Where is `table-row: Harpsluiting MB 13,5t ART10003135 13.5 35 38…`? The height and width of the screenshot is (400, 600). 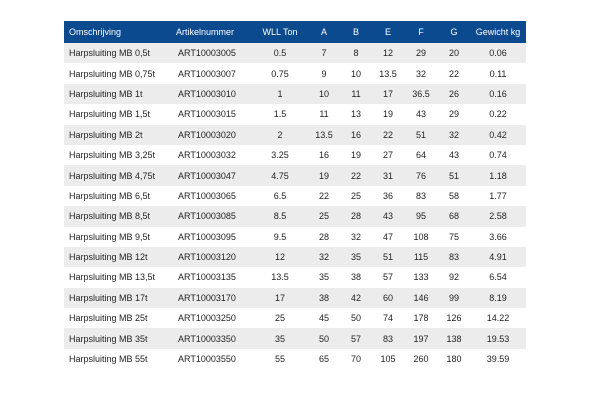
table-row: Harpsluiting MB 13,5t ART10003135 13.5 35 38… is located at coordinates (295, 277).